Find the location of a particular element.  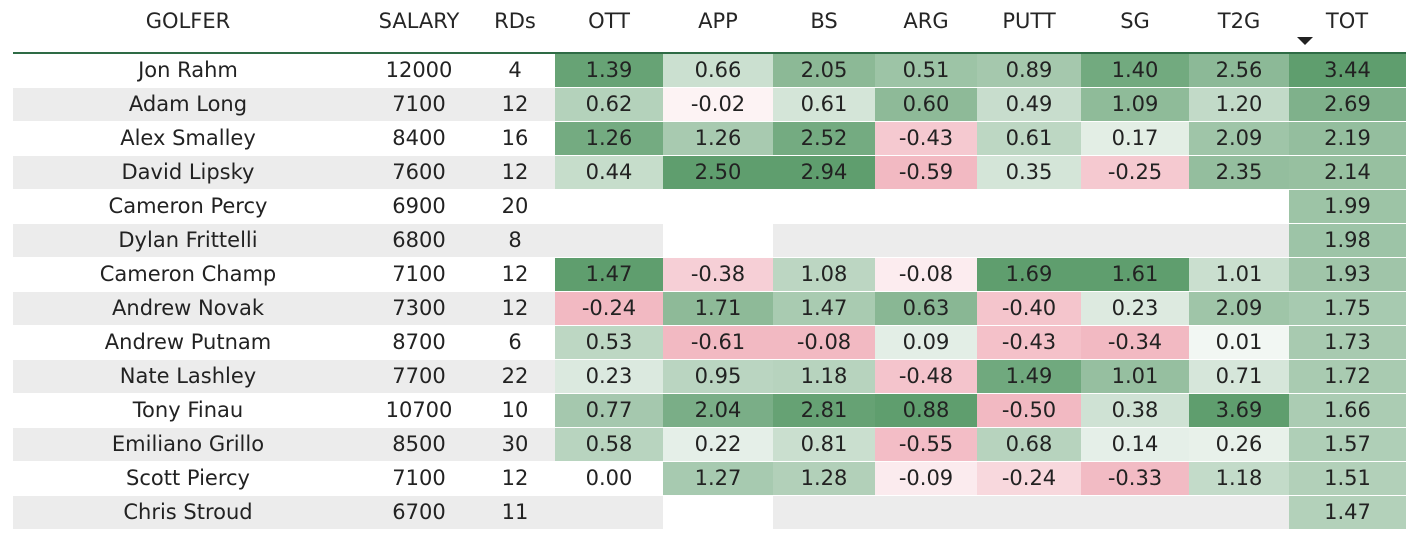

cell-t2g: 3.69 is located at coordinates (1239, 410).